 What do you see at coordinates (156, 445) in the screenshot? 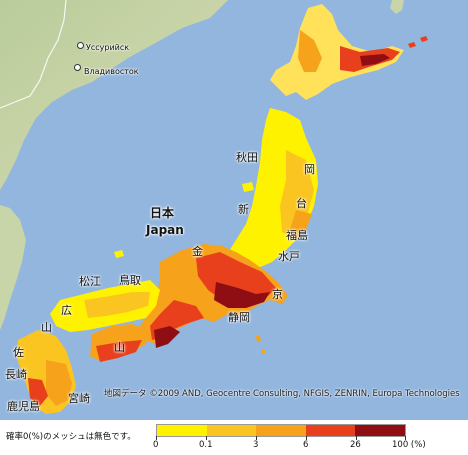
I see `legend-tick-label-0: 0` at bounding box center [156, 445].